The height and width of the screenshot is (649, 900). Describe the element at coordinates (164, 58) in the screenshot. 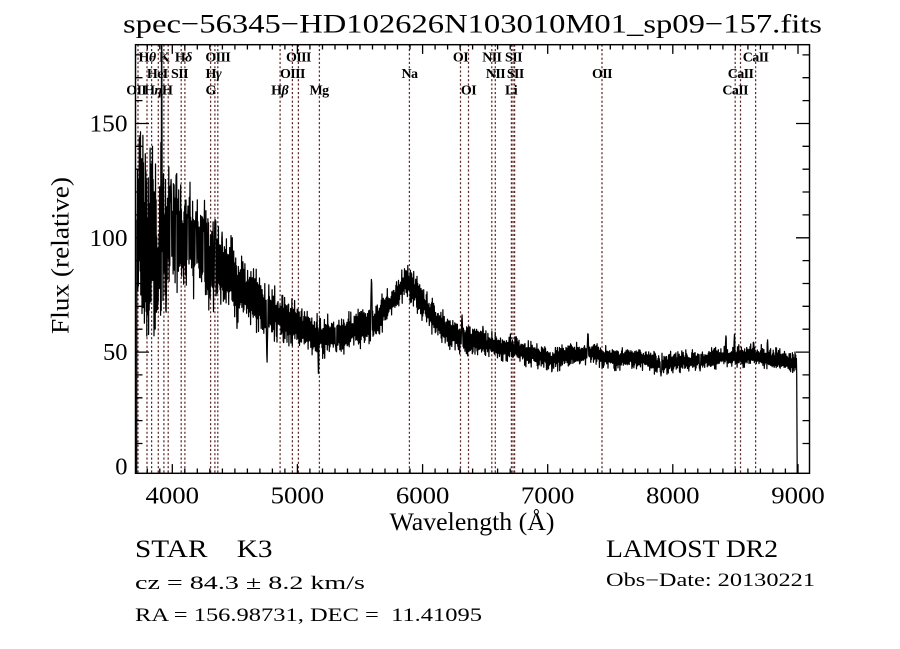

I see `svg-text: K` at that location.